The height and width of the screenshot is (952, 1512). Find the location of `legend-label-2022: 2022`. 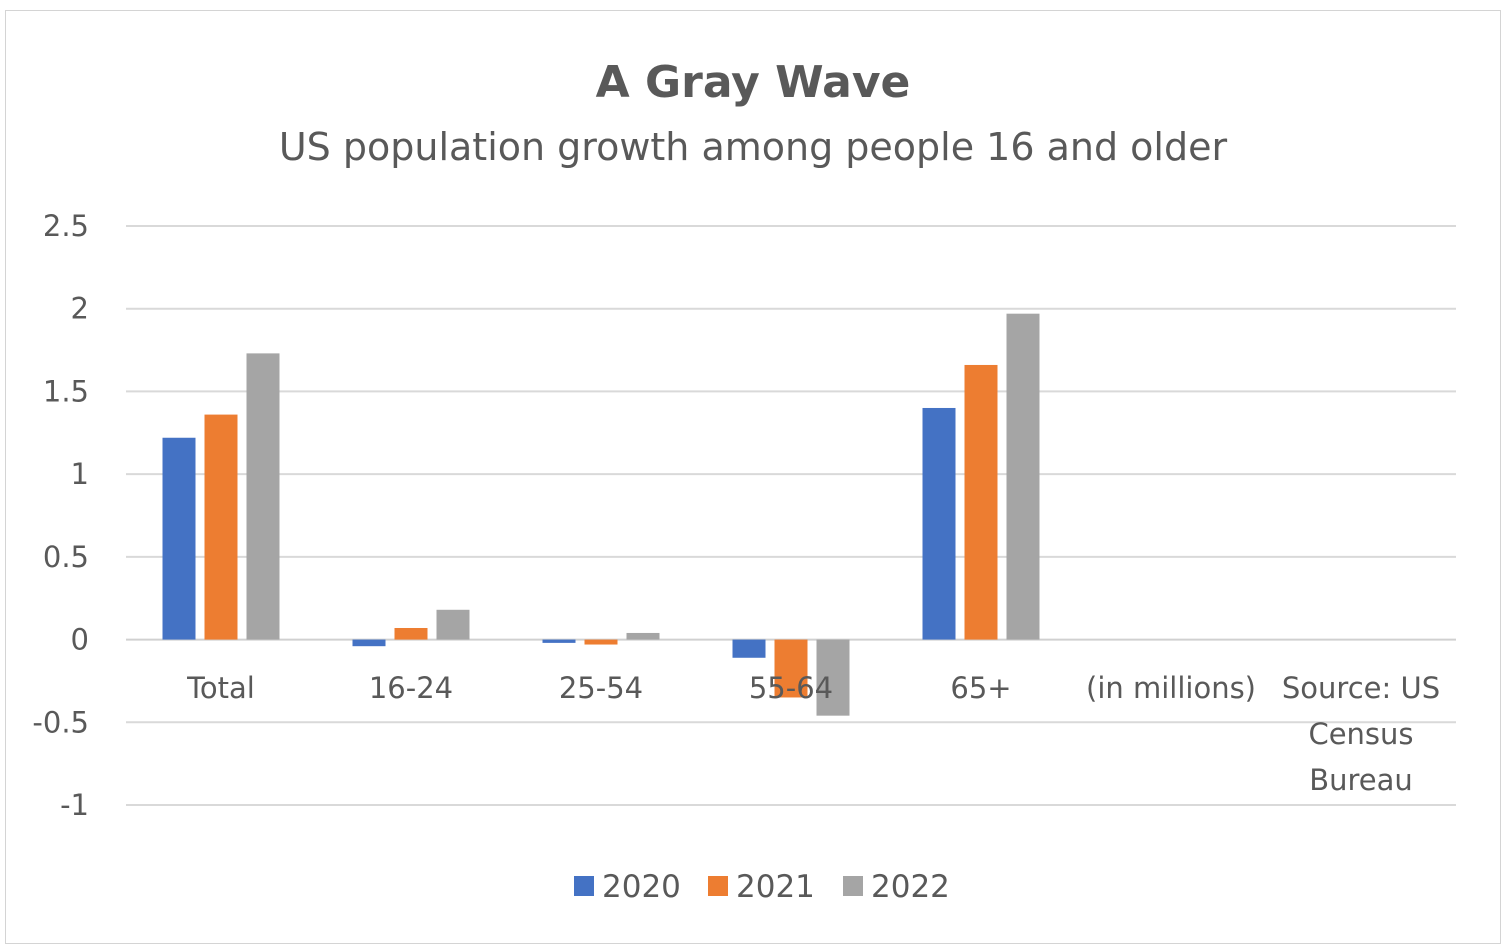

legend-label-2022: 2022 is located at coordinates (910, 887).